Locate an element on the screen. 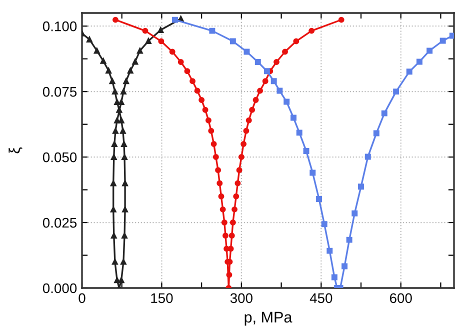  y-axis-title: ξ is located at coordinates (15, 150).